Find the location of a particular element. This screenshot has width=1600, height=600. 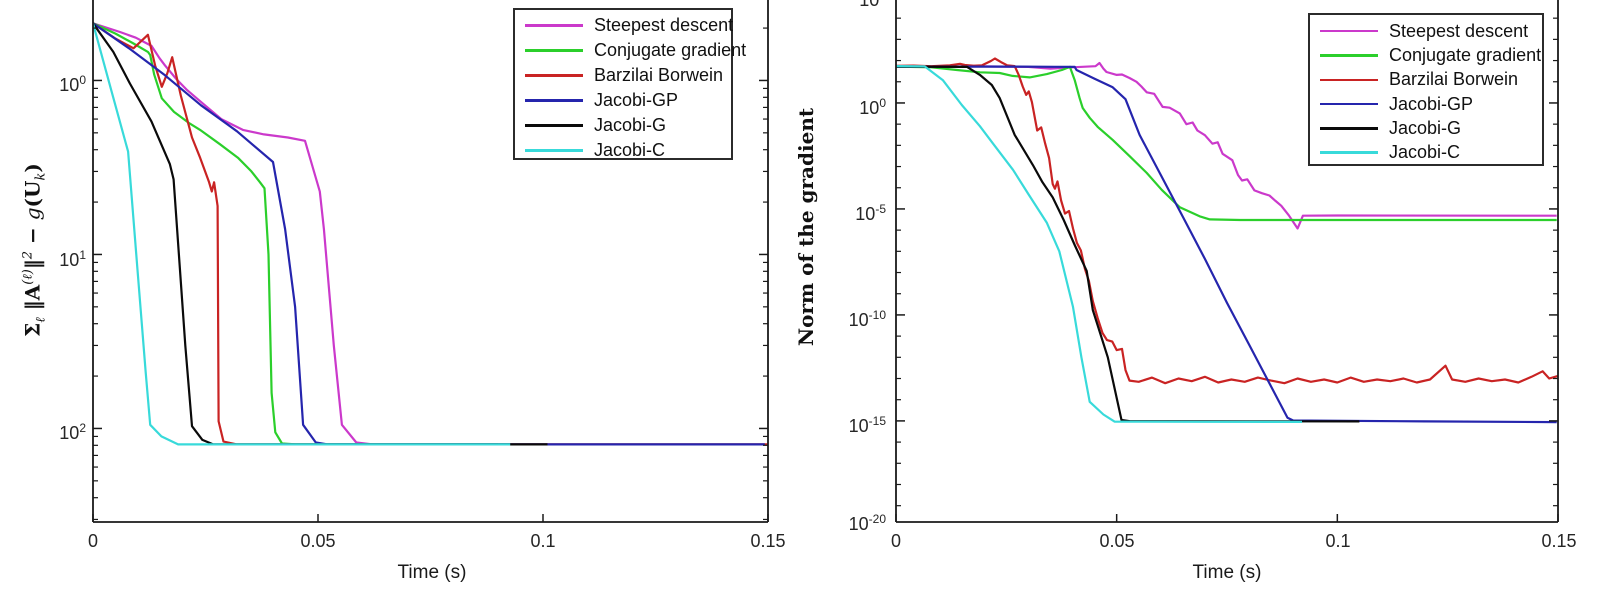

right-x-axis-label: Time (s) is located at coordinates (1227, 572).